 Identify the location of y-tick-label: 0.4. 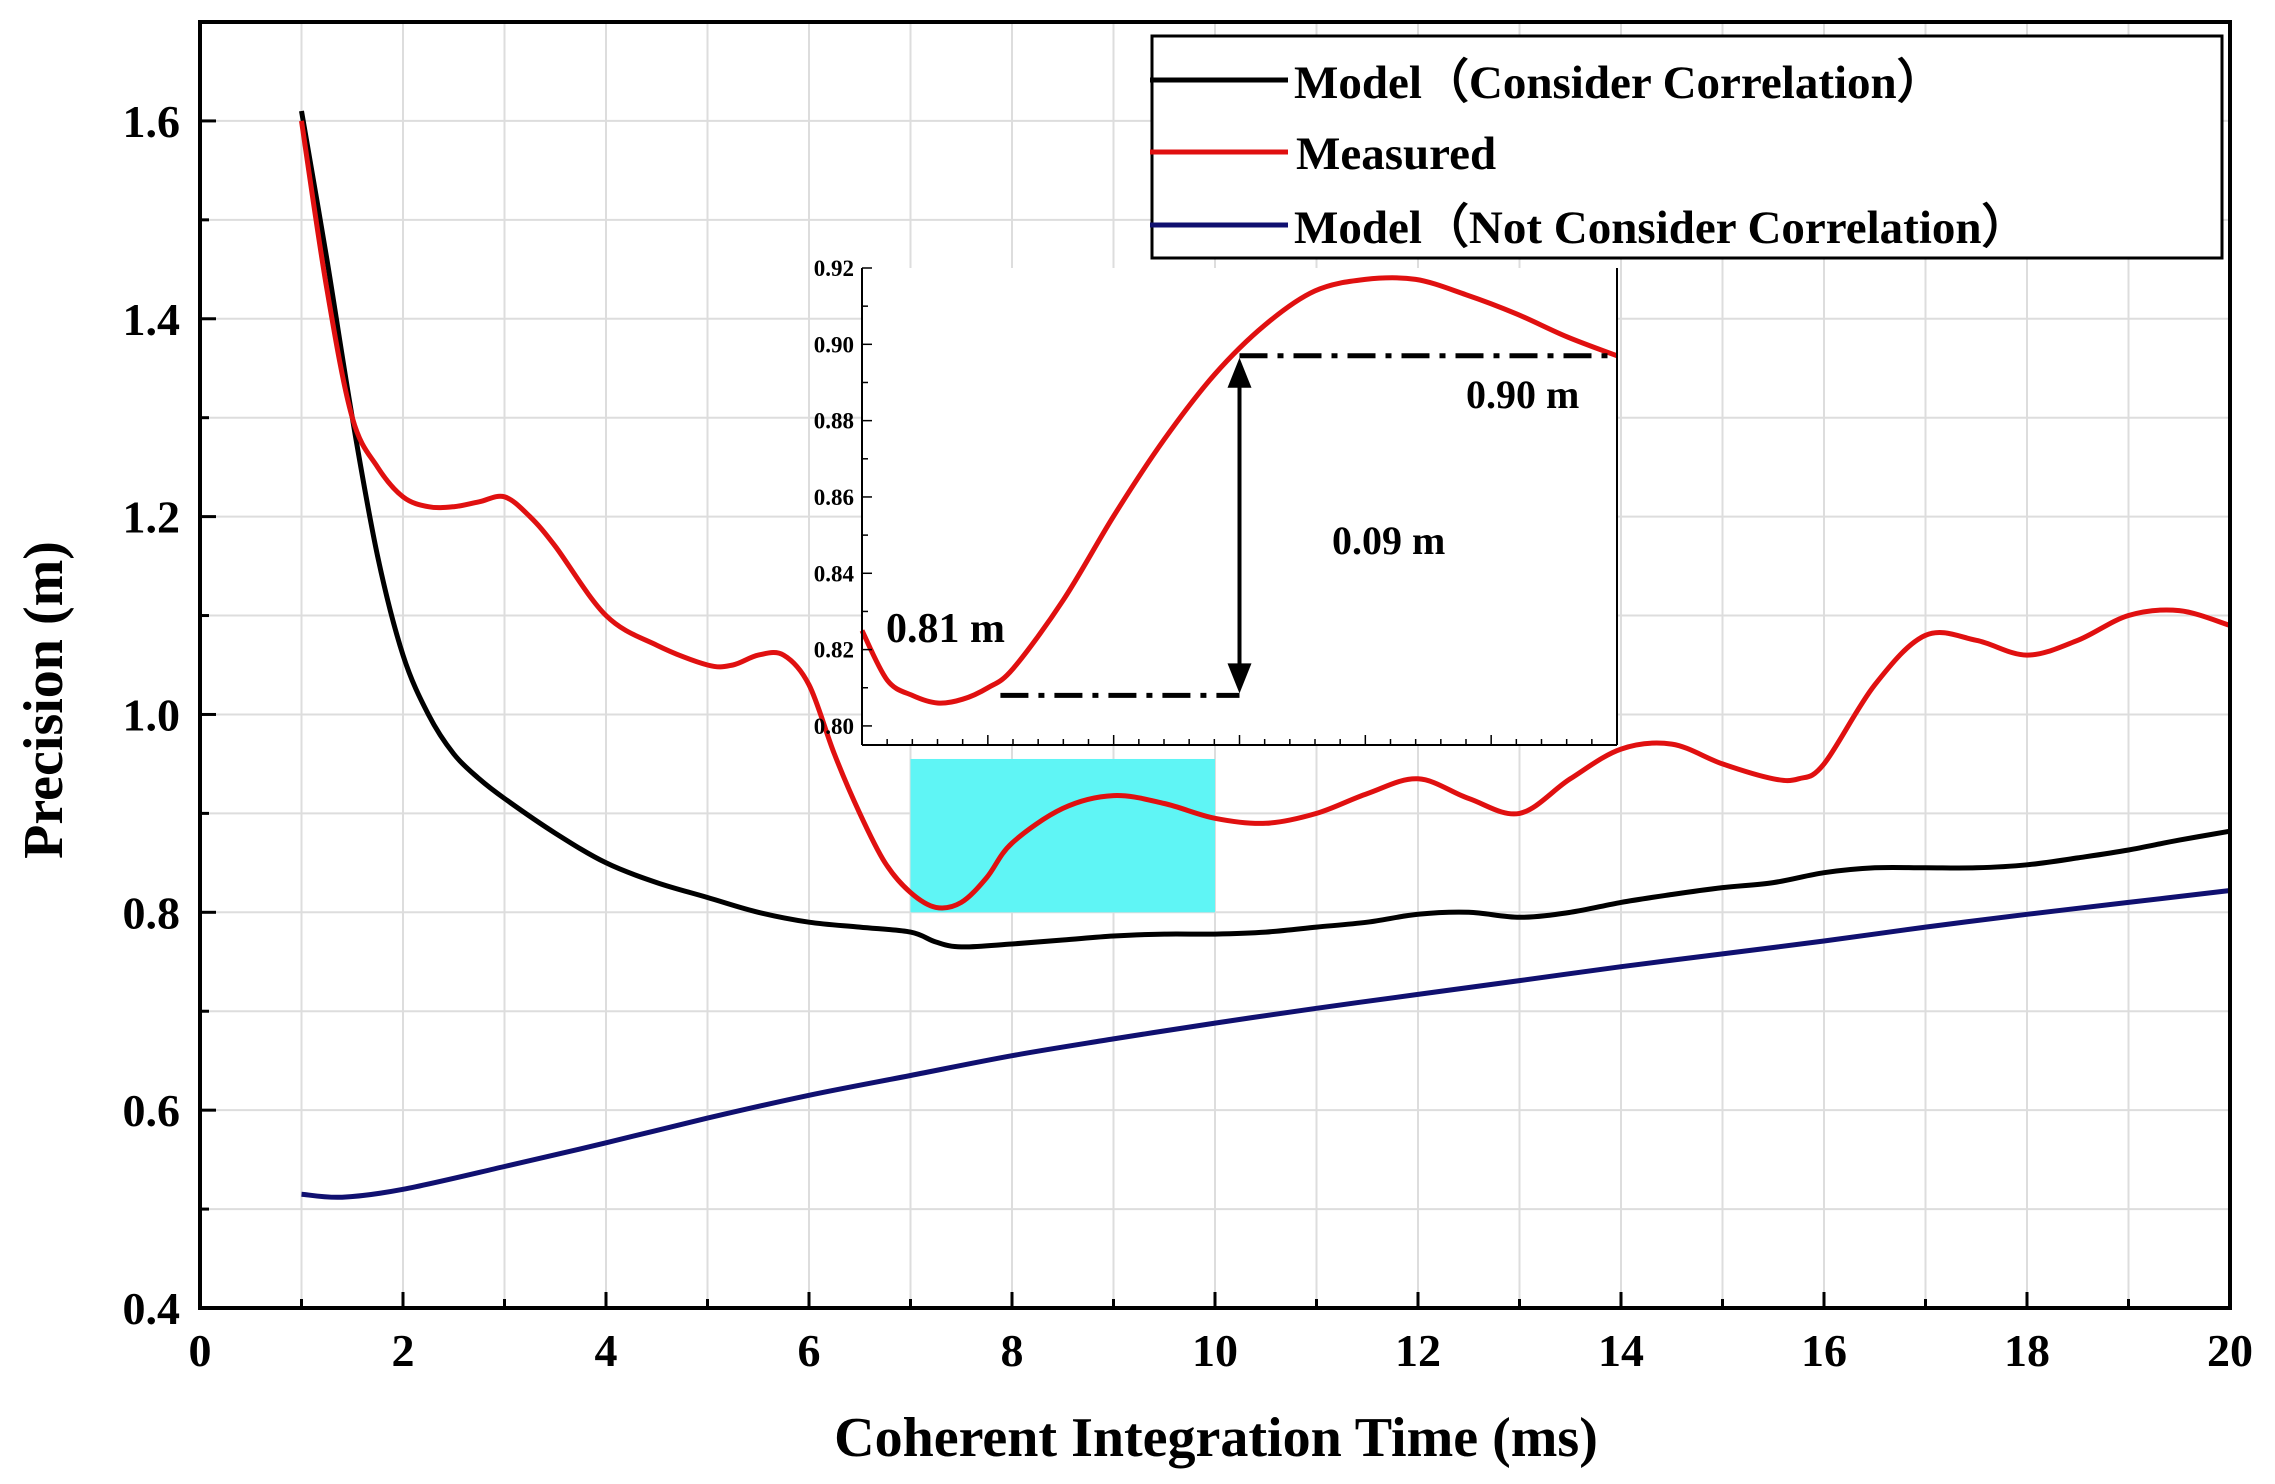
(152, 1308).